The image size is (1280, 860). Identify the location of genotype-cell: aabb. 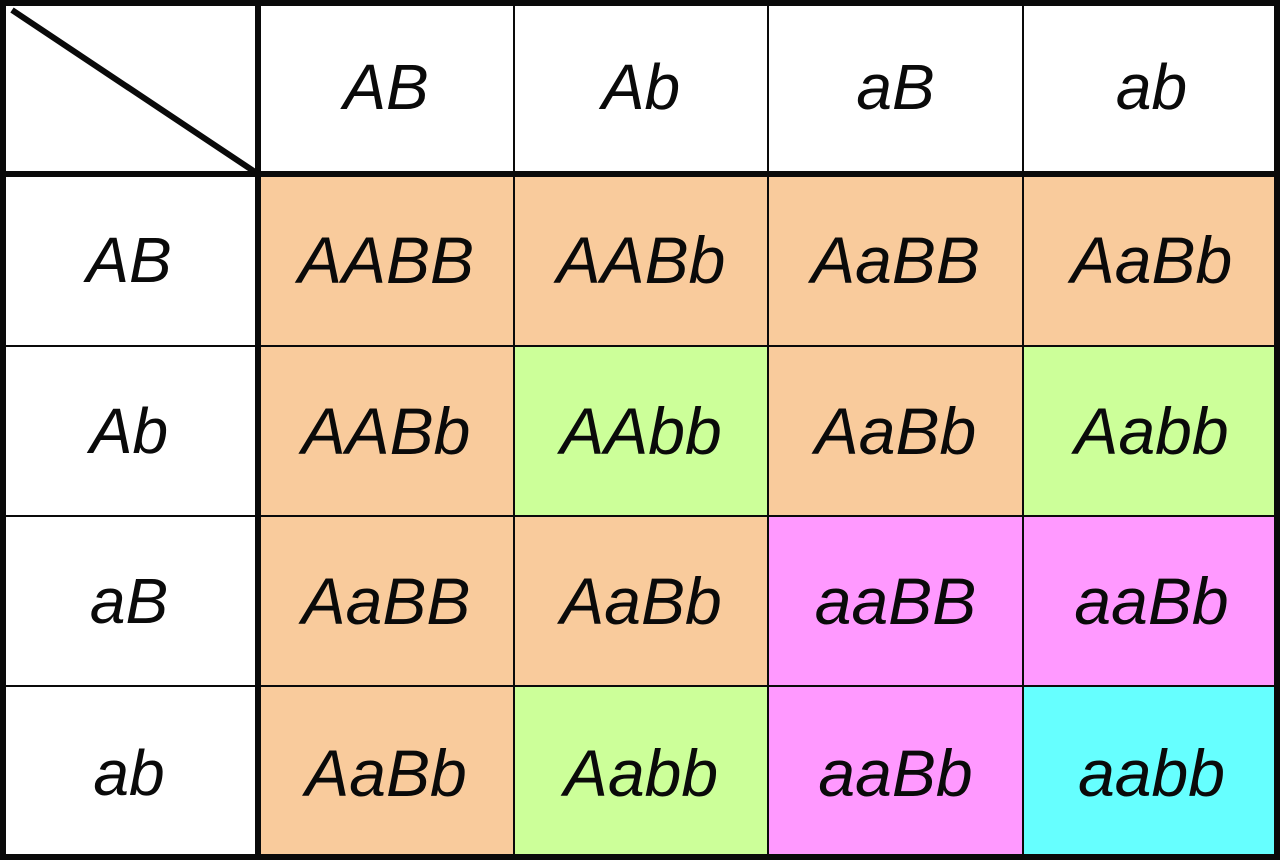
(1151, 773).